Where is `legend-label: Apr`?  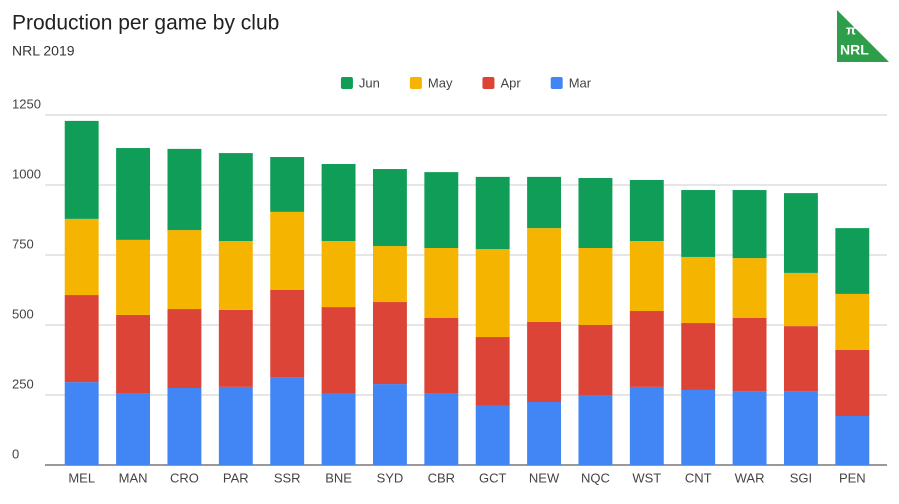
legend-label: Apr is located at coordinates (510, 82).